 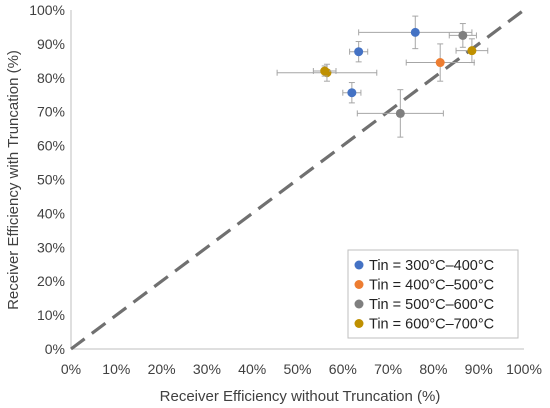 What do you see at coordinates (431, 266) in the screenshot?
I see `legend-label: Tin = 300°C–400°C` at bounding box center [431, 266].